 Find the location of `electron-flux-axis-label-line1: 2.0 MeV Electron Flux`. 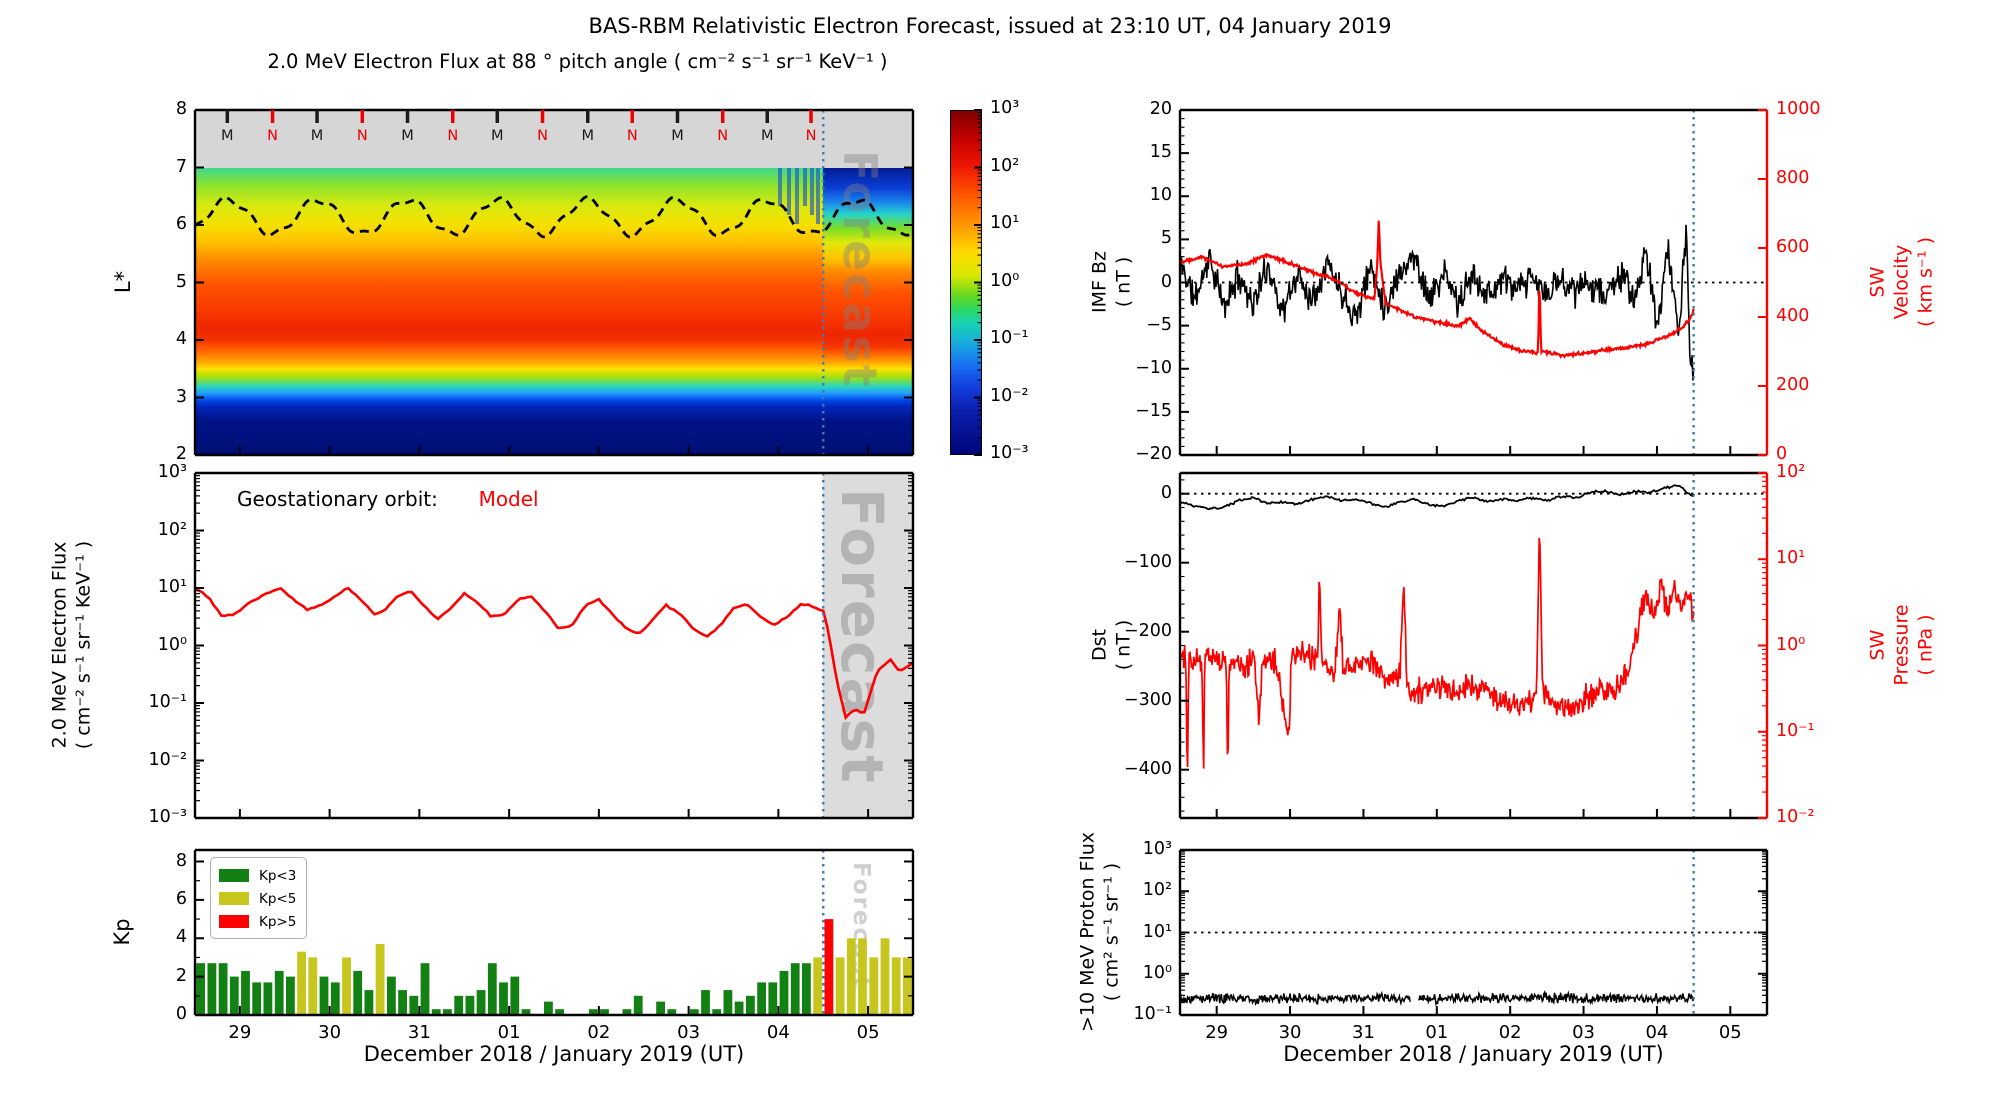

electron-flux-axis-label-line1: 2.0 MeV Electron Flux is located at coordinates (59, 645).